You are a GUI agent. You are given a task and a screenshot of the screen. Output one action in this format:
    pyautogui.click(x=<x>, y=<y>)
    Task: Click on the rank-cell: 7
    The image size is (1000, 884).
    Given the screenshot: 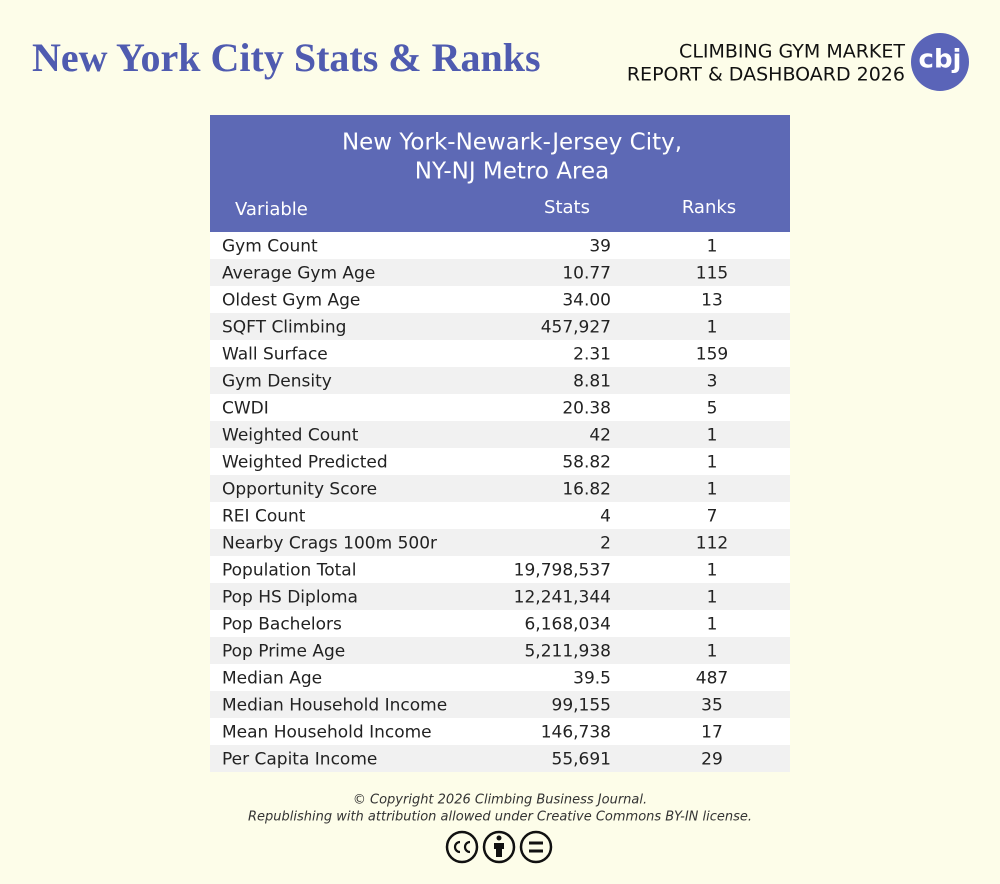 What is the action you would take?
    pyautogui.click(x=712, y=517)
    